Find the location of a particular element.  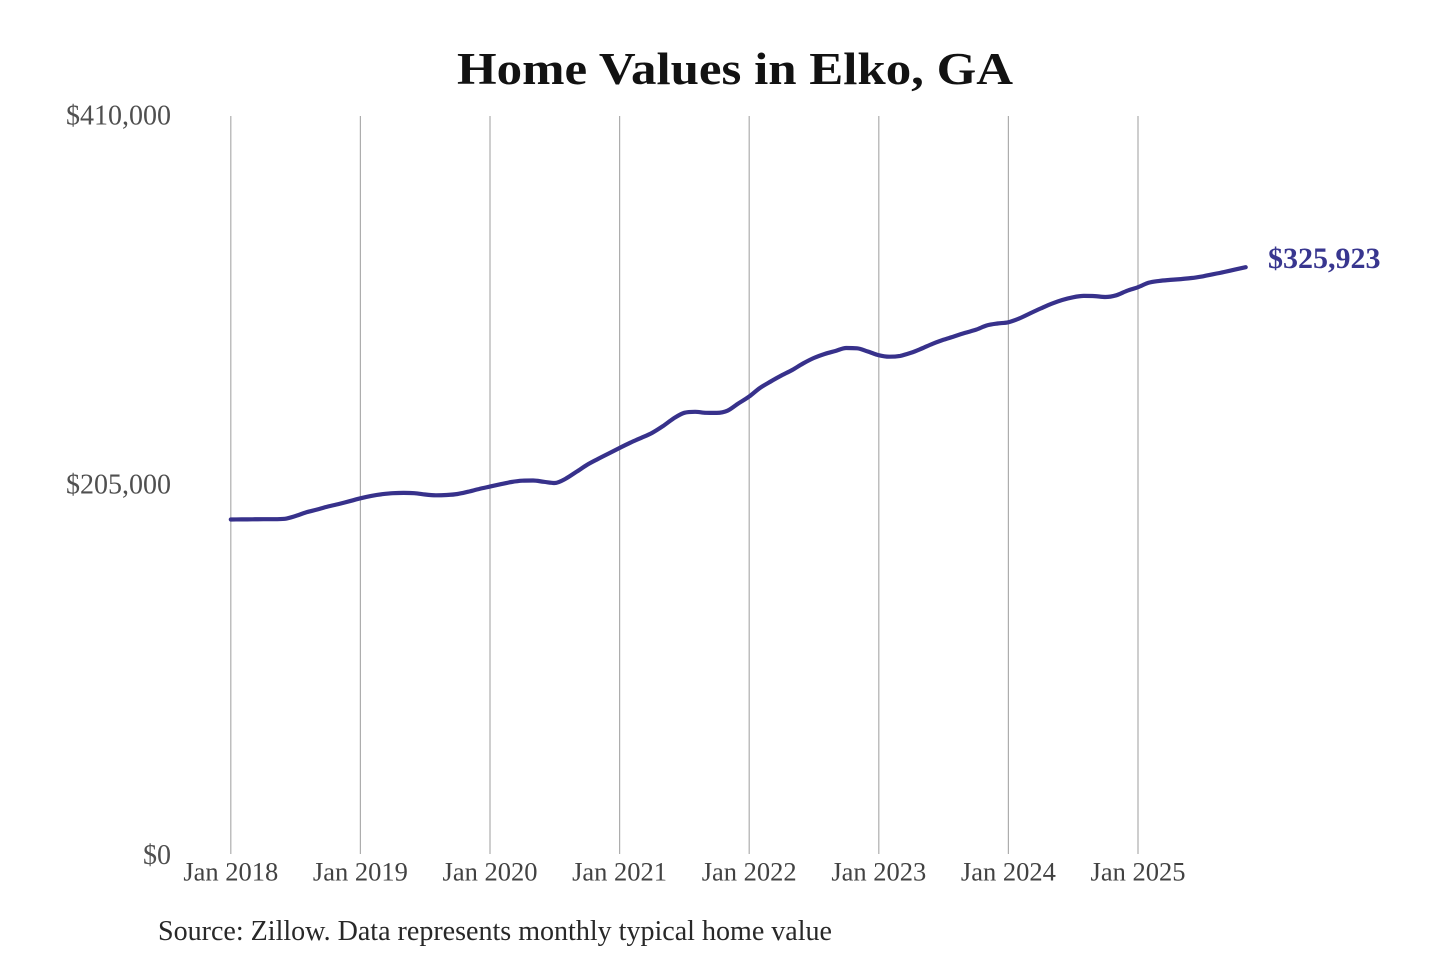

svg-text: $0 is located at coordinates (157, 855).